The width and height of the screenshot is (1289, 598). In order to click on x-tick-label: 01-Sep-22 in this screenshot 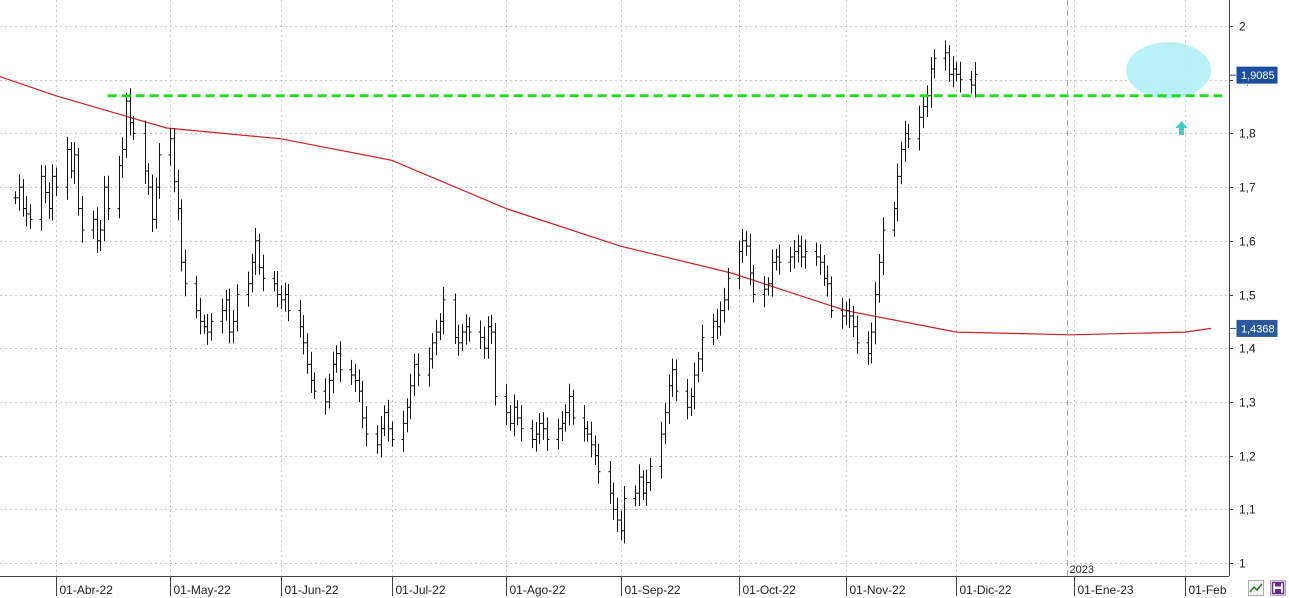, I will do `click(653, 590)`.